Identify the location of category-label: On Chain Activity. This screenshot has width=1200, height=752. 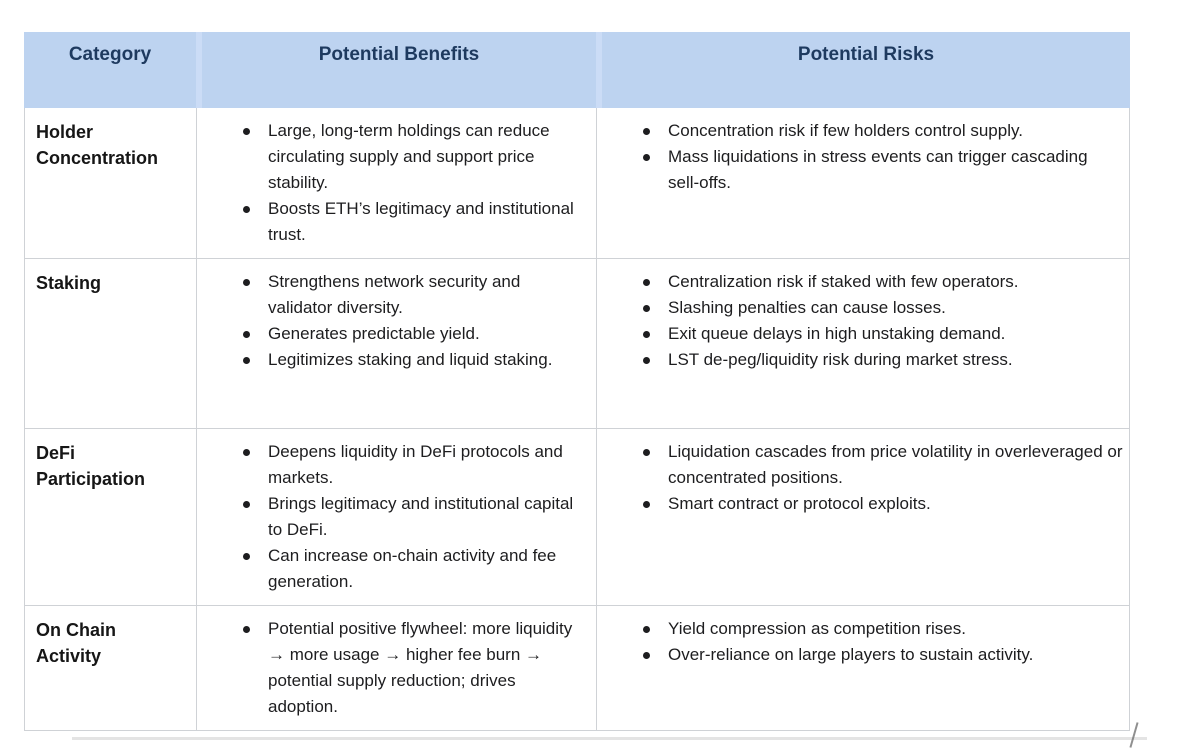
(76, 643).